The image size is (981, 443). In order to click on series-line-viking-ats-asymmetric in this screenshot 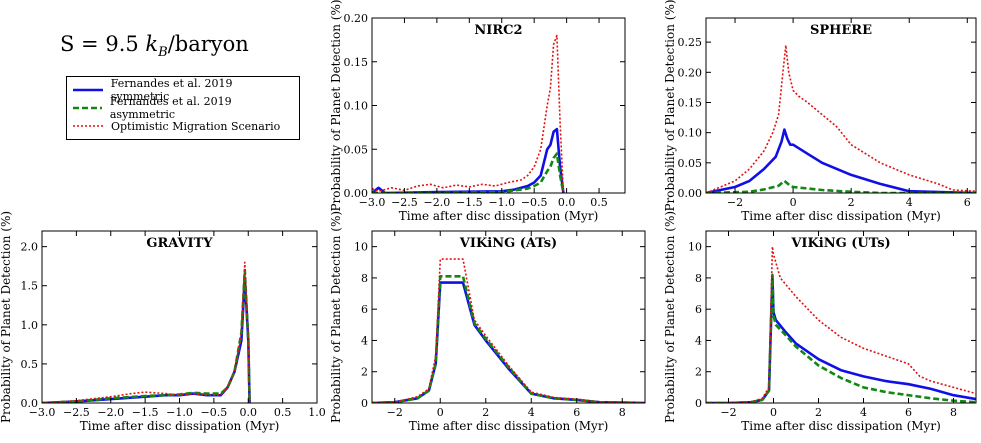, I will do `click(508, 339)`.